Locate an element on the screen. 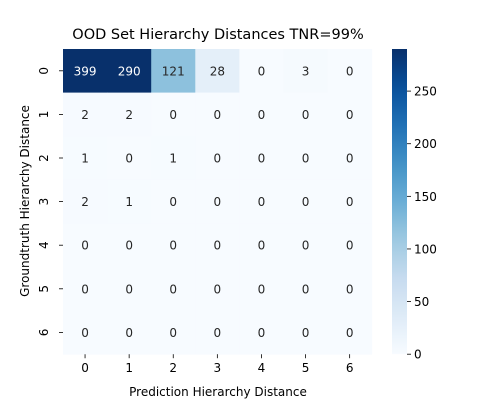  y-axis-label: Groundtruth Hierarchy Distance is located at coordinates (25, 201).